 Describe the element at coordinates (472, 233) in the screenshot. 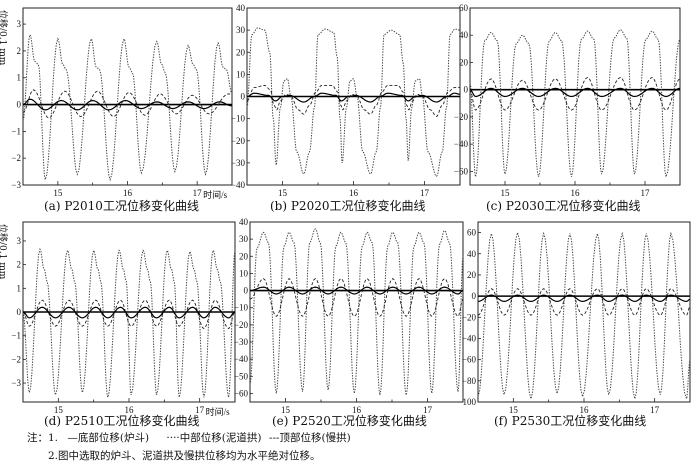

I see `y-tick-label: 60` at that location.